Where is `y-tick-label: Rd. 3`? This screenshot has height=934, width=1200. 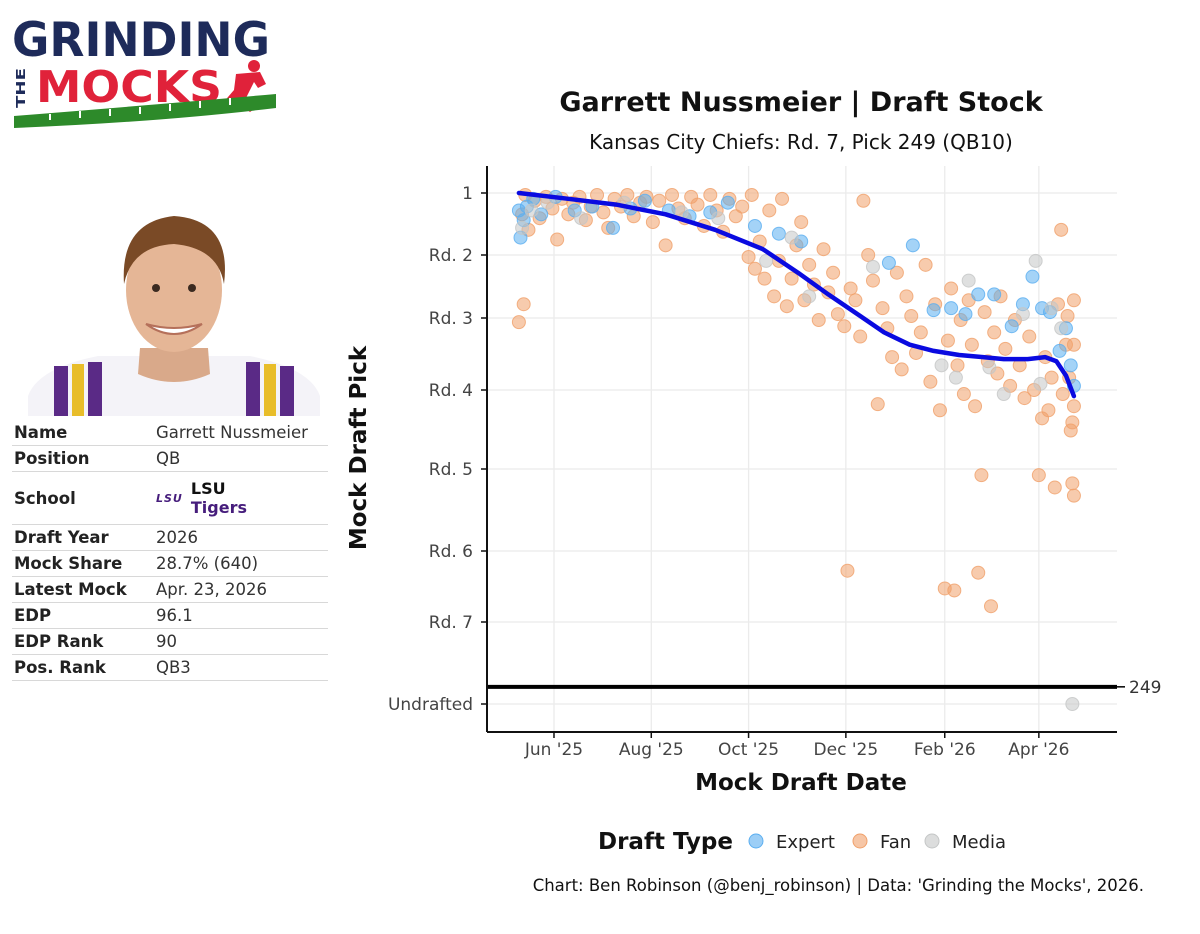 y-tick-label: Rd. 3 is located at coordinates (451, 319).